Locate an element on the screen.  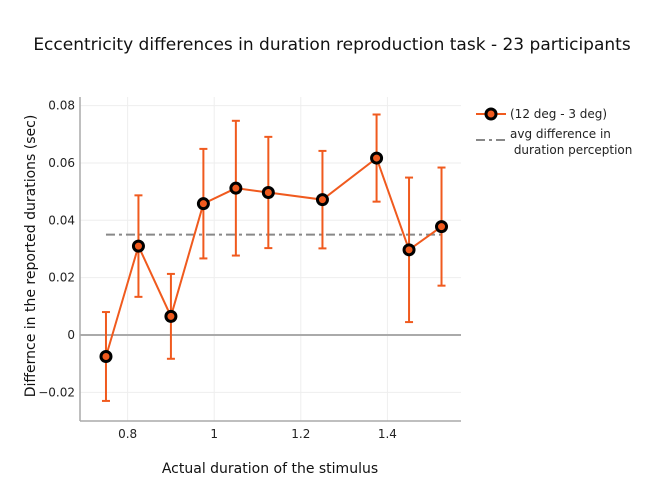
legend-series-marker is located at coordinates (491, 114).